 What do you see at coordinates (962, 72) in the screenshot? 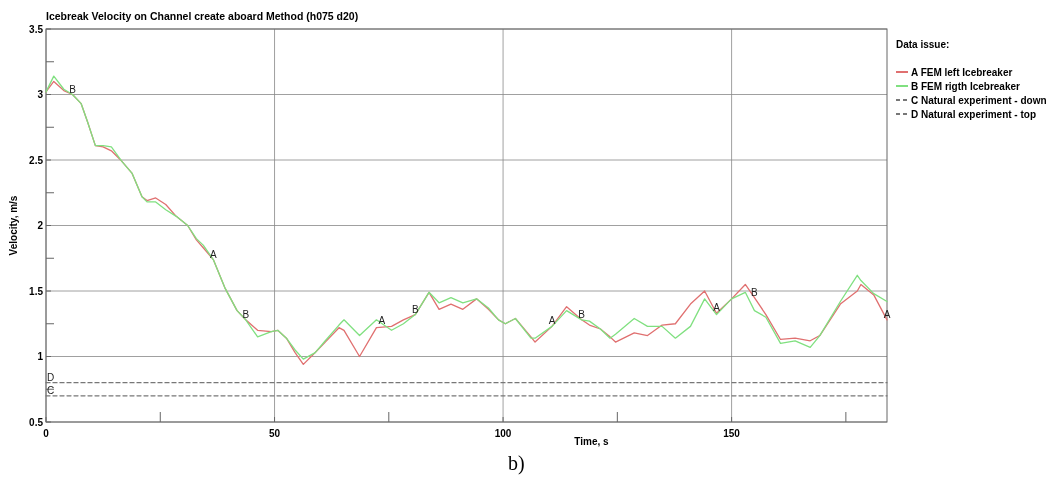
I see `legend-label: A FEM left Icebreaker` at bounding box center [962, 72].